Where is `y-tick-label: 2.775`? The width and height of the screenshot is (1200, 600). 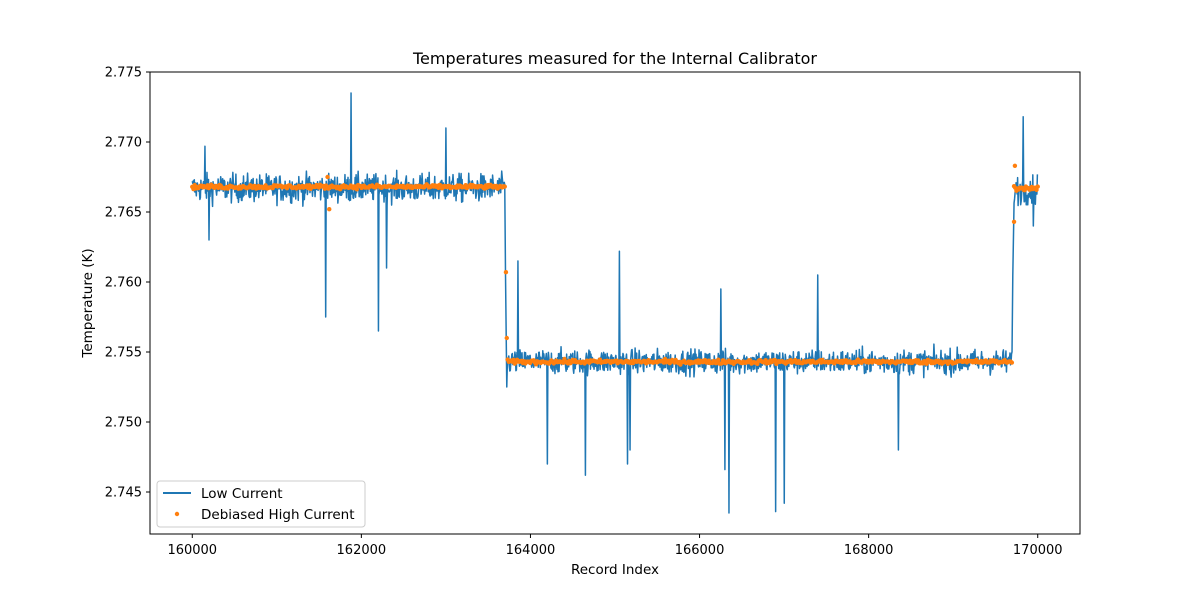 y-tick-label: 2.775 is located at coordinates (123, 73).